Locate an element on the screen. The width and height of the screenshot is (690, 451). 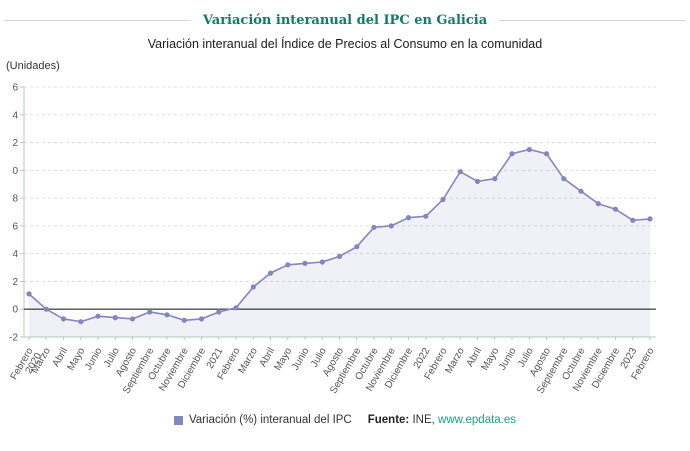
svg-text: 8 is located at coordinates (15, 199).